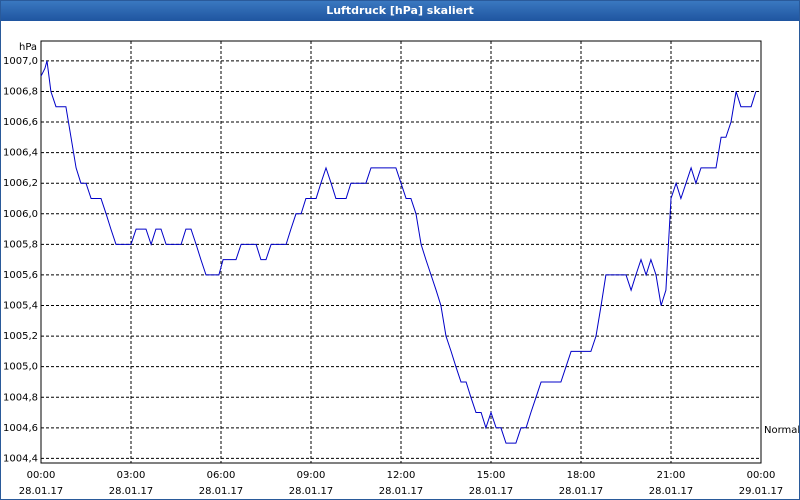 The image size is (800, 500). Describe the element at coordinates (20, 336) in the screenshot. I see `y-tick-label: 1005,2` at that location.